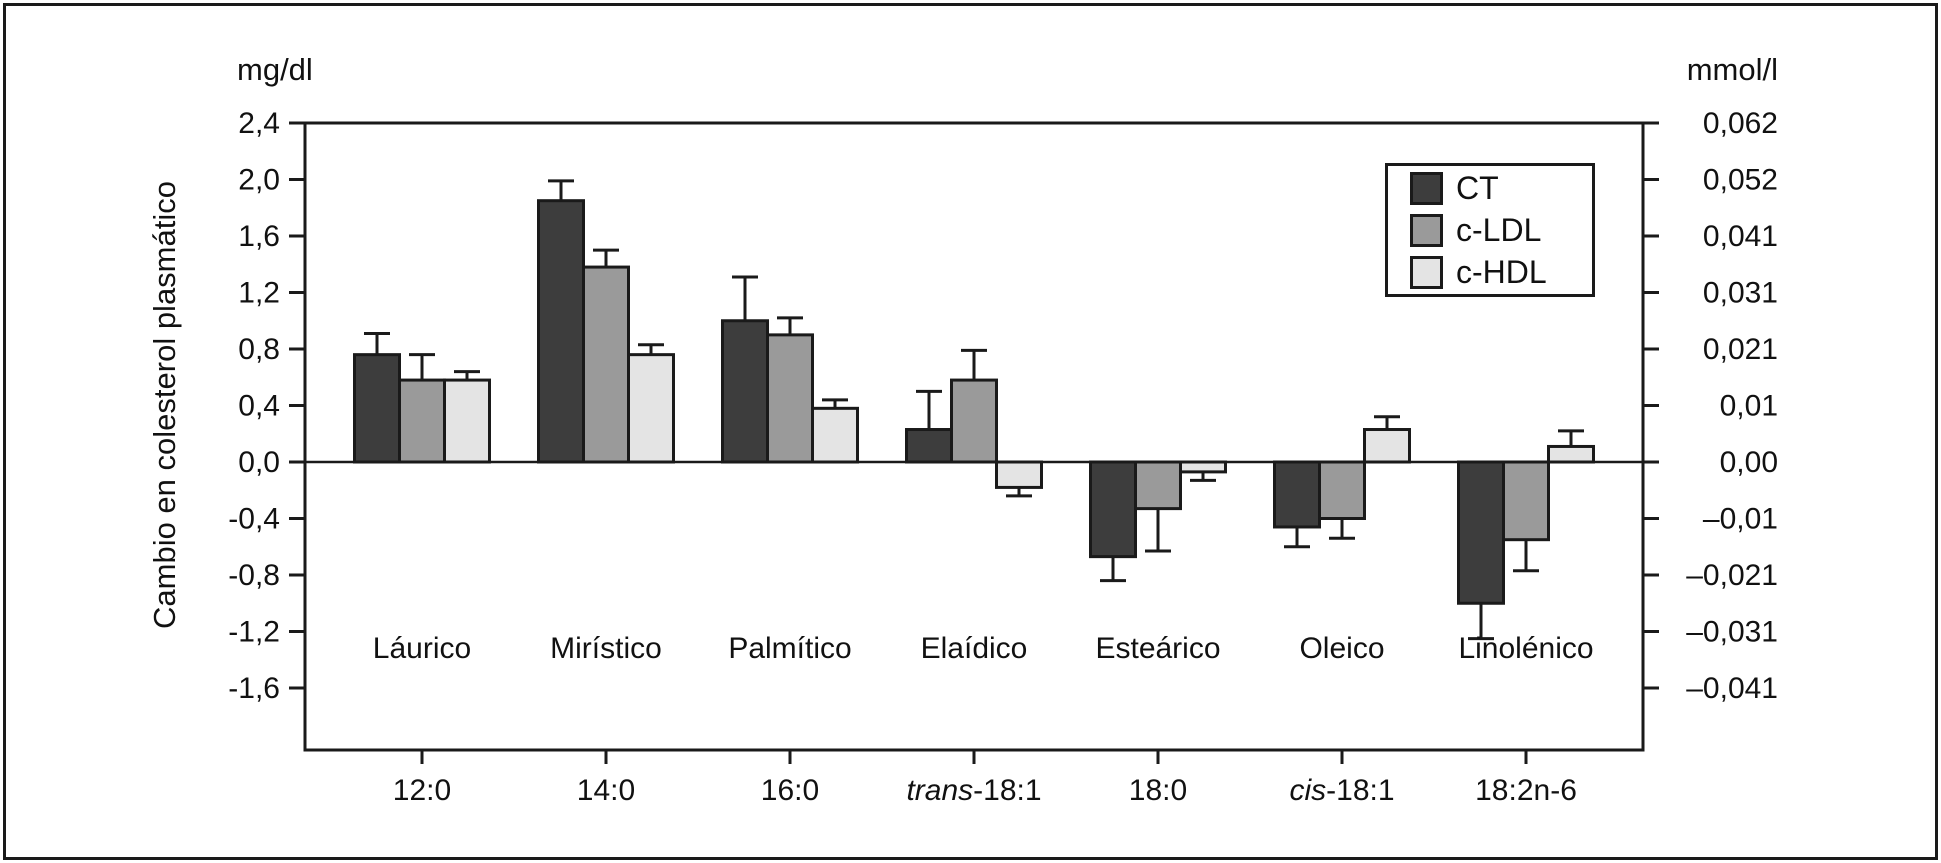  I want to click on left-axis-tick-label: -1,6, so click(254, 688).